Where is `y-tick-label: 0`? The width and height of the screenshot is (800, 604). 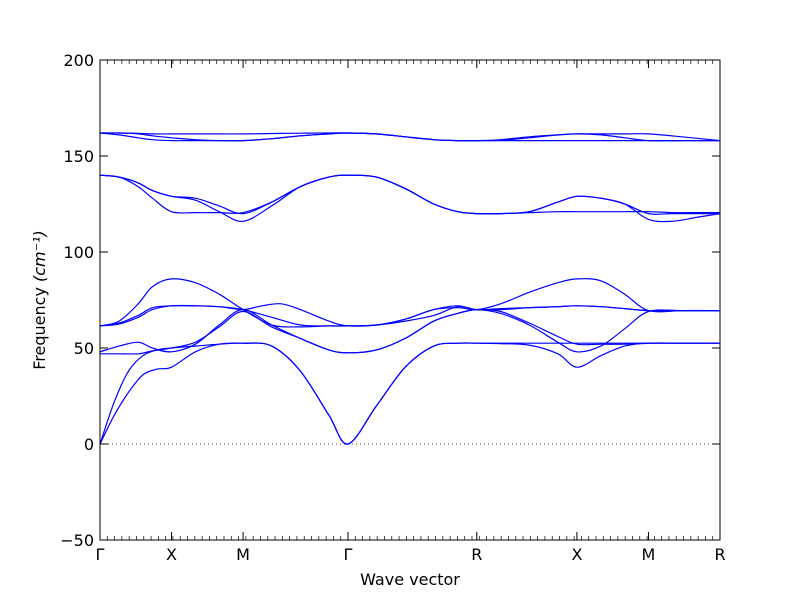 y-tick-label: 0 is located at coordinates (89, 444).